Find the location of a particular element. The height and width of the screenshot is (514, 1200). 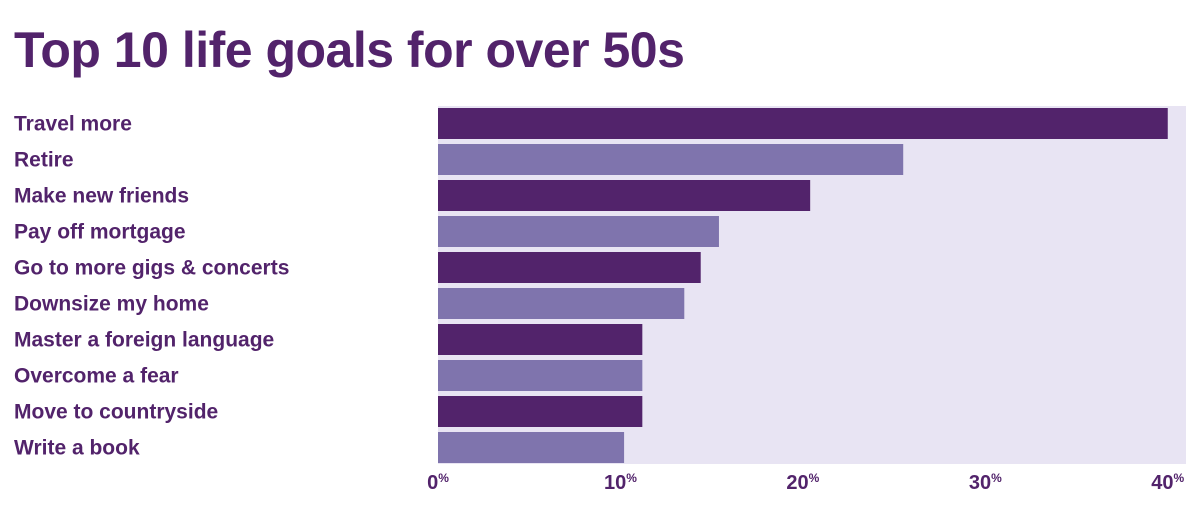

x-tick-label: 0% is located at coordinates (438, 482).